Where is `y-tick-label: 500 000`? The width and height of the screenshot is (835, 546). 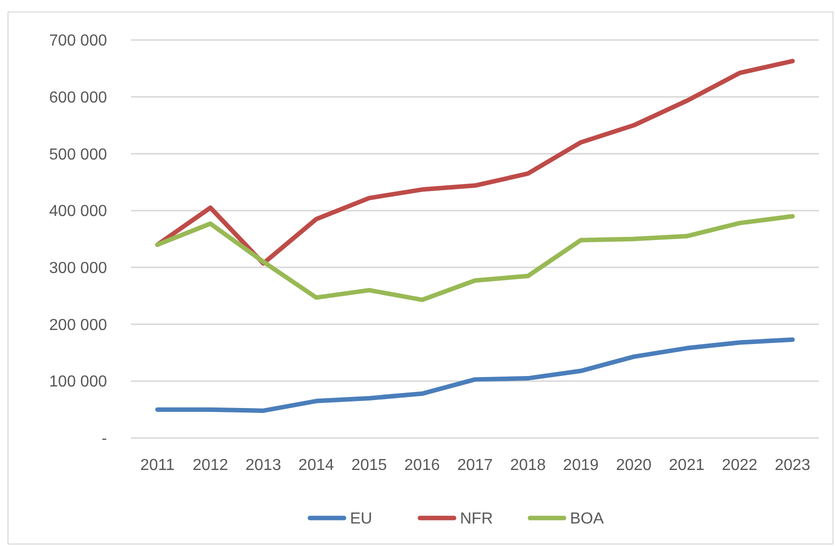 y-tick-label: 500 000 is located at coordinates (78, 155).